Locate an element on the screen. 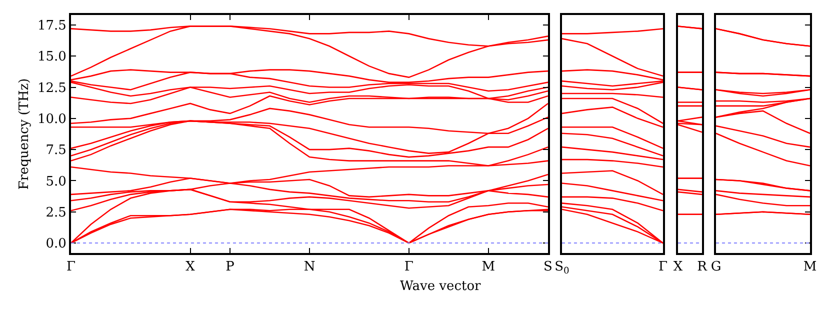 This screenshot has height=310, width=831. y-tick-label: 2.5 is located at coordinates (56, 212).